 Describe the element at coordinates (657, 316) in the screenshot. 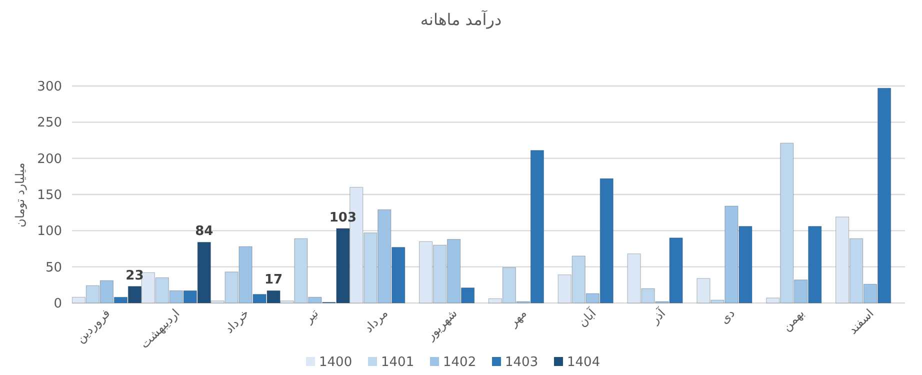

I see `x-tick-label: آذر` at that location.